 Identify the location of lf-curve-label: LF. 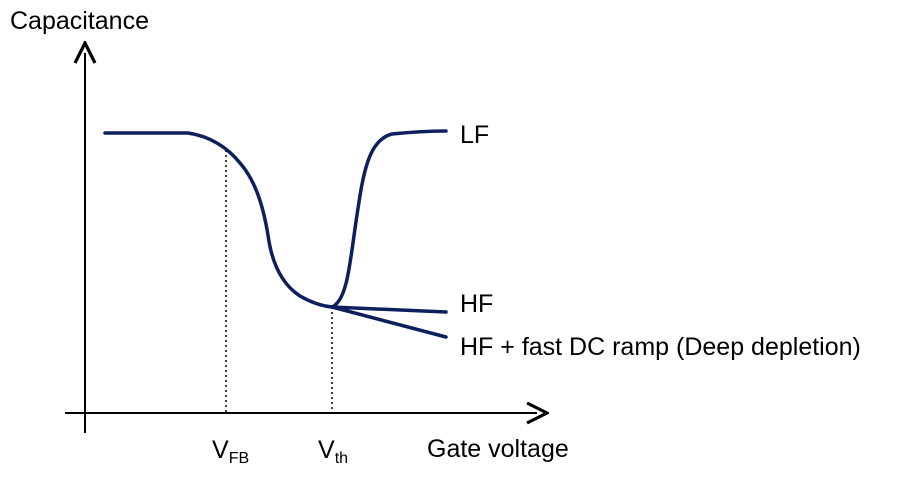
(475, 135).